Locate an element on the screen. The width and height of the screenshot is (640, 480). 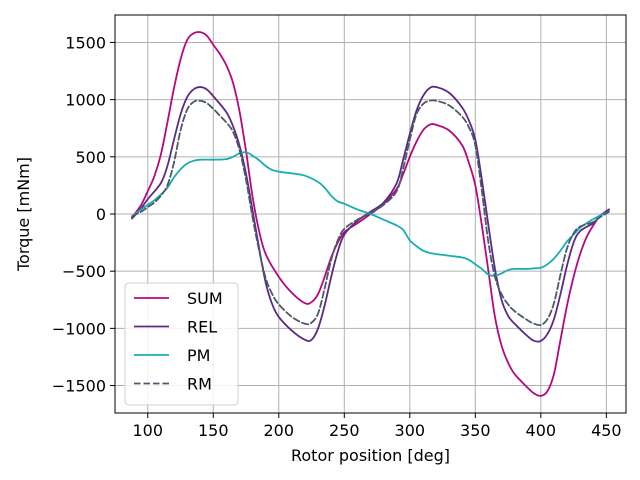
y-tick-label: 0 is located at coordinates (101, 214).